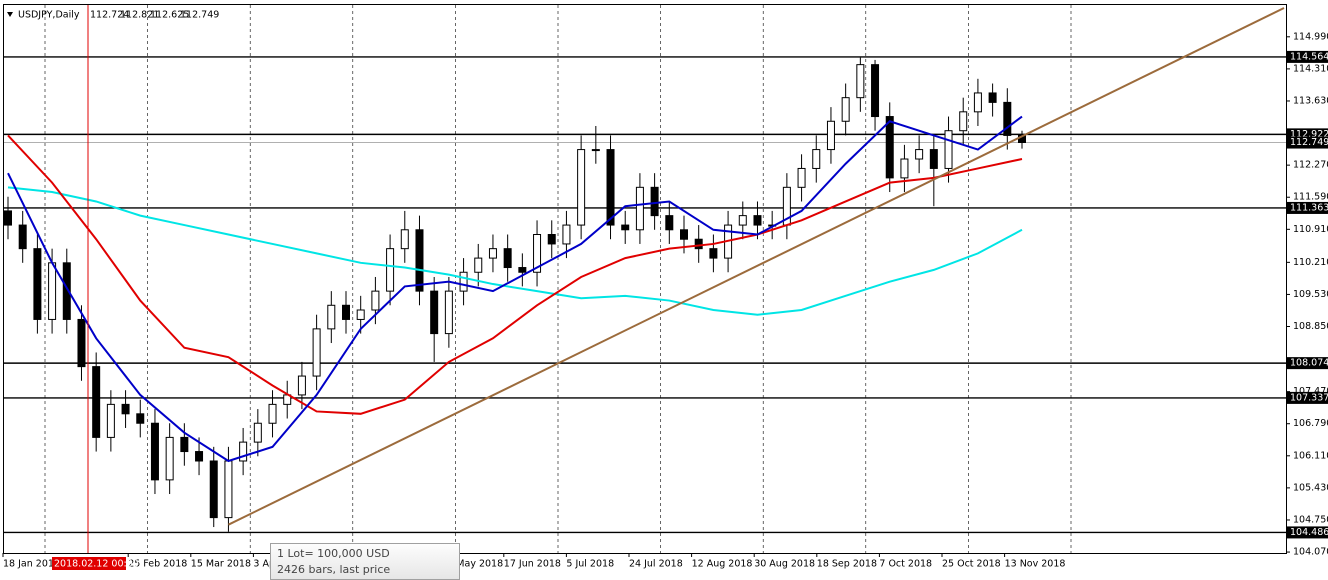 This screenshot has width=1328, height=580. What do you see at coordinates (656, 564) in the screenshot?
I see `x-tick-label: 24 Jul 2018` at bounding box center [656, 564].